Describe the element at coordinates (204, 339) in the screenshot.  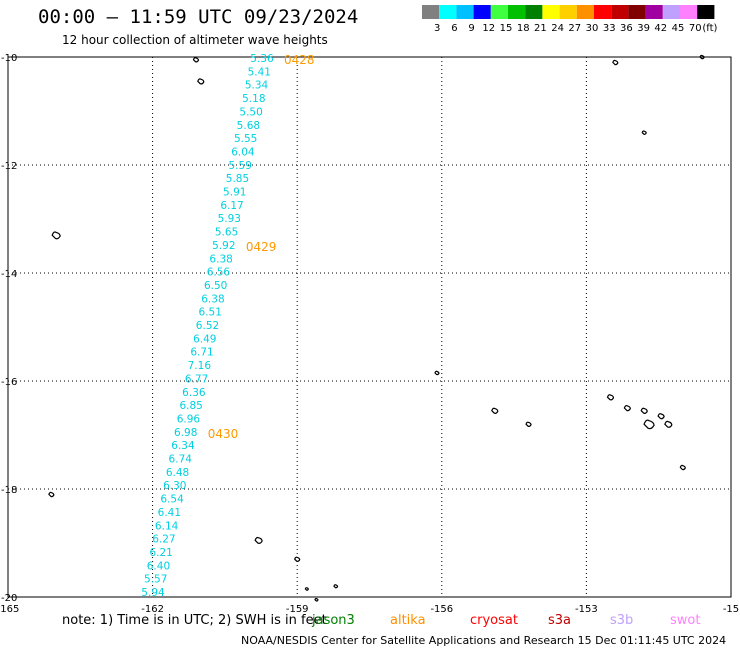
I see `wave-height-label: 6.49` at that location.